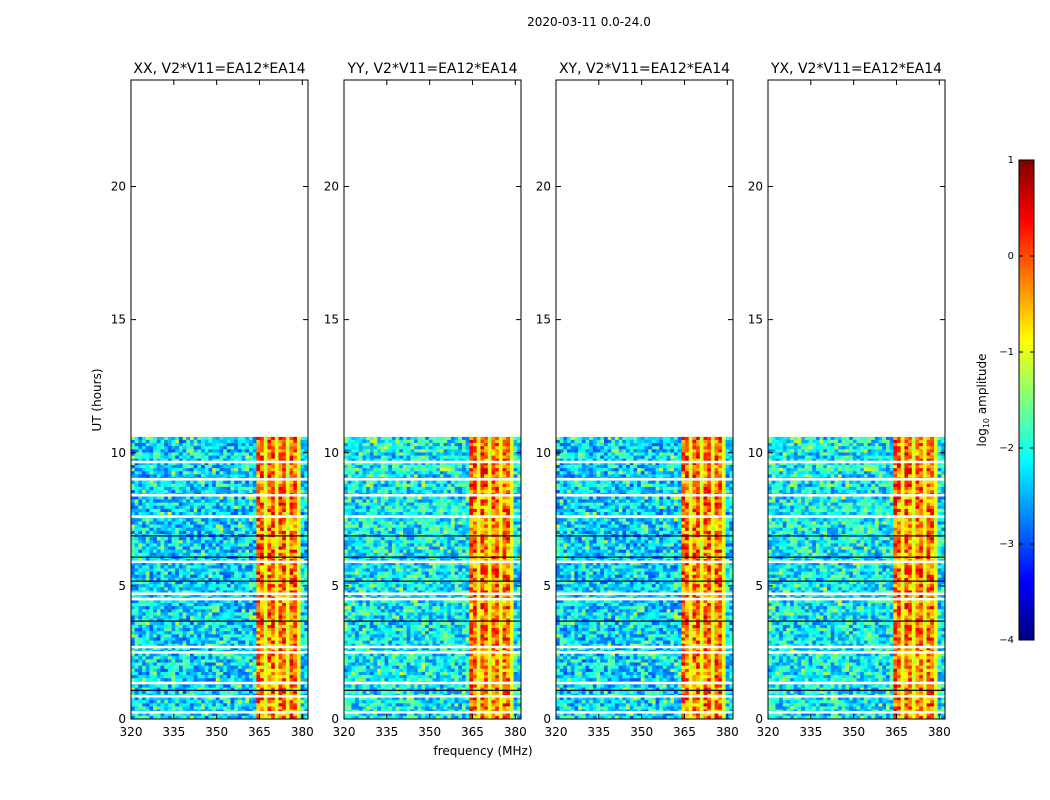 Image resolution: width=1050 pixels, height=800 pixels. Describe the element at coordinates (1006, 544) in the screenshot. I see `colorbar-tick-label: −3` at that location.